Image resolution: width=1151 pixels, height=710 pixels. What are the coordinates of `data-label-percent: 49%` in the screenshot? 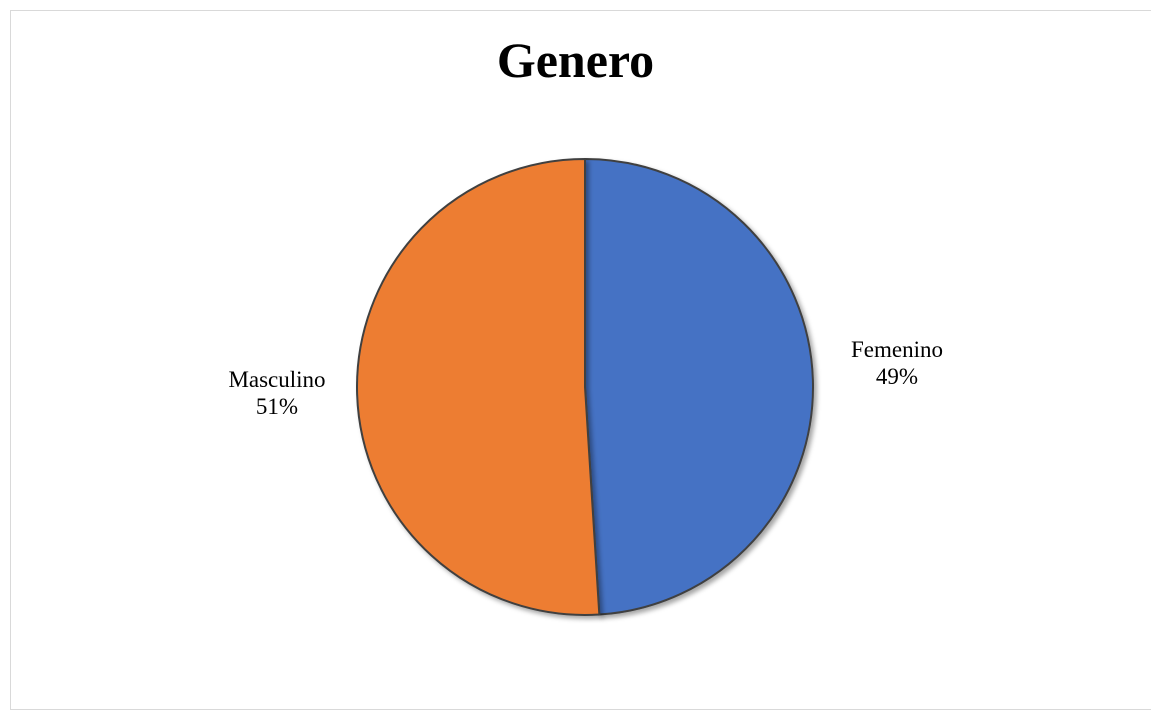 It's located at (897, 376).